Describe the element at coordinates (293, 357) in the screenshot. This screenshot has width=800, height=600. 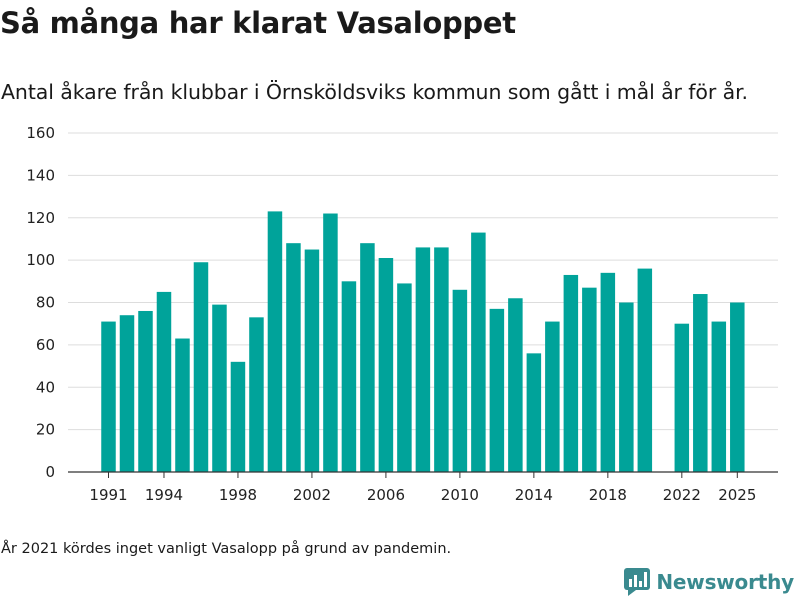
I see `bar-2001` at that location.